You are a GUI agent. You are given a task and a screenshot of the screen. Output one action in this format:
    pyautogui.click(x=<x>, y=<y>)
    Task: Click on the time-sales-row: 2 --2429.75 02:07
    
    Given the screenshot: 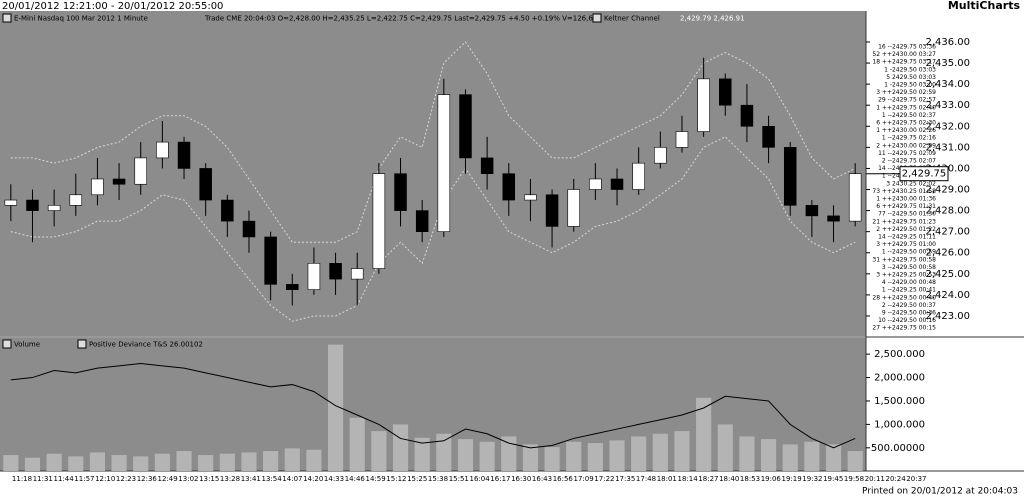 What is the action you would take?
    pyautogui.click(x=909, y=161)
    